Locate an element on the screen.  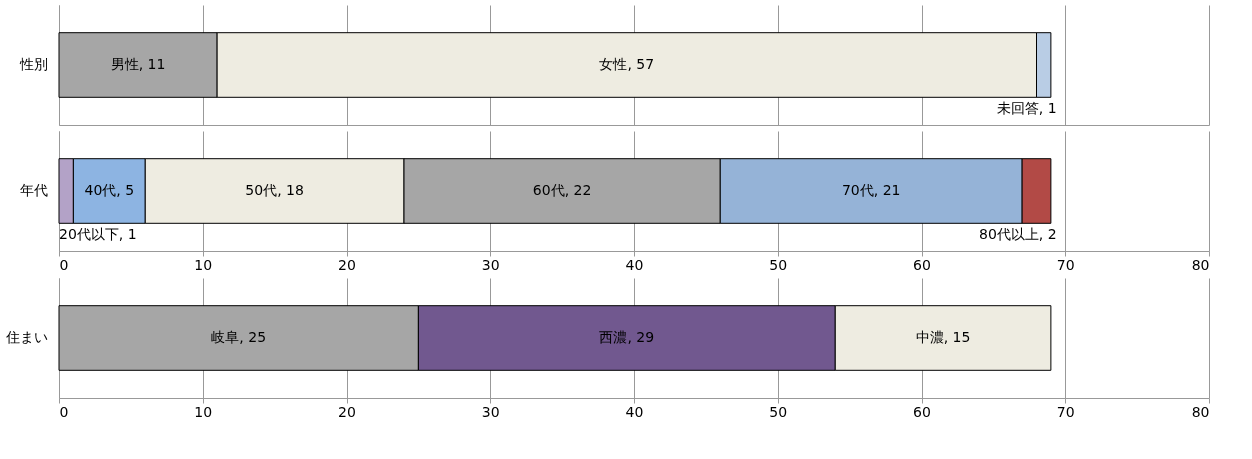
data-label: 岐阜, 25 is located at coordinates (239, 337).